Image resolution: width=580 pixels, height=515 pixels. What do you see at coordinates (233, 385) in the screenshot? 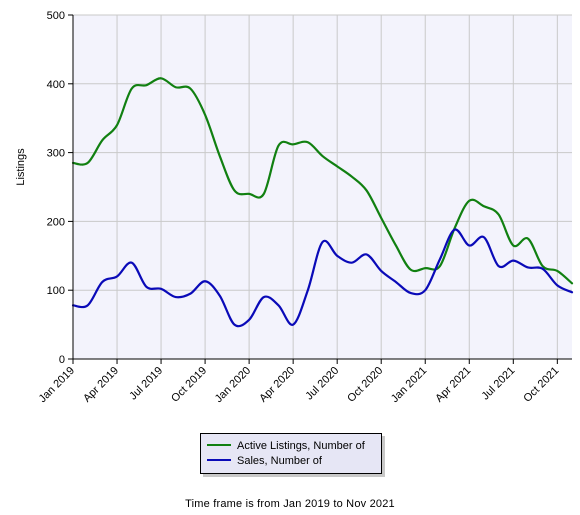
I see `x-tick-label: Jan 2020` at bounding box center [233, 385].